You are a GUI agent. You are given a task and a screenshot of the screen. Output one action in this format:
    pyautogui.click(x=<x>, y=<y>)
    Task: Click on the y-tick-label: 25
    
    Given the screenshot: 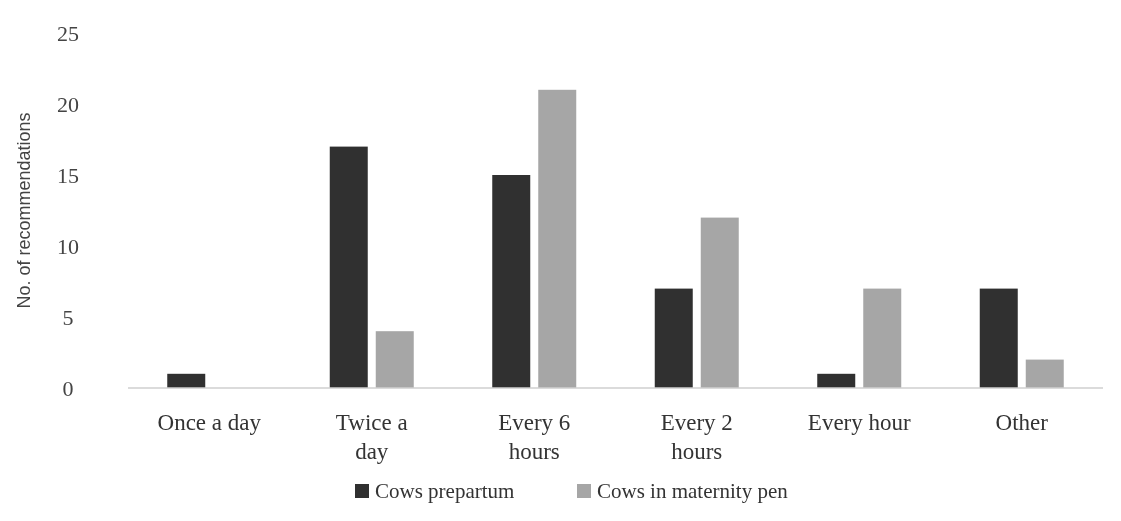 What is the action you would take?
    pyautogui.click(x=68, y=33)
    